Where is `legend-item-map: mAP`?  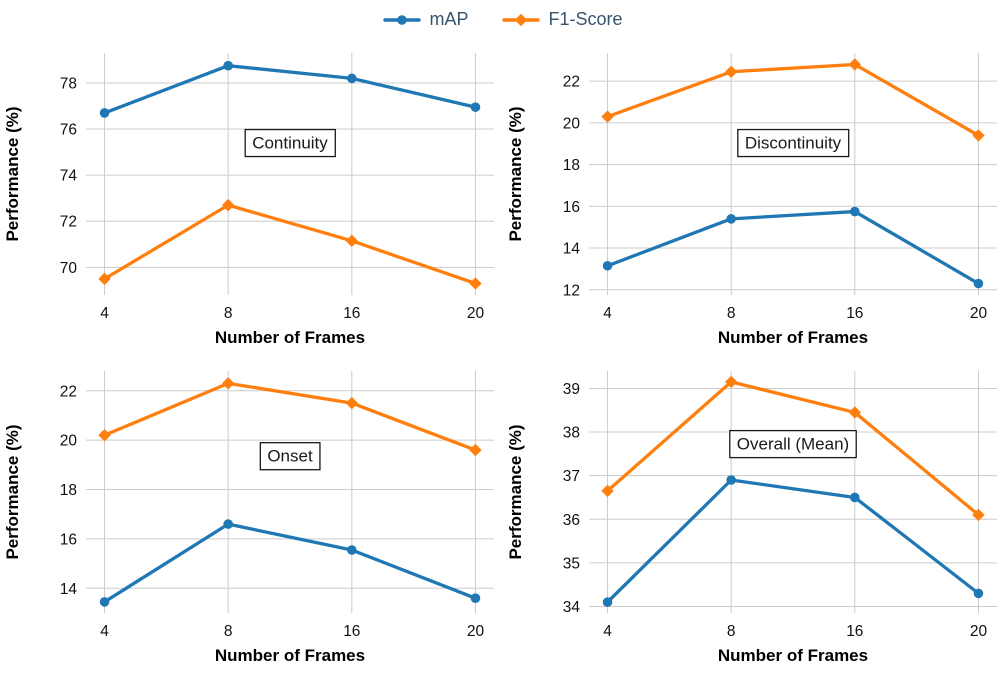
legend-item-map: mAP is located at coordinates (425, 19).